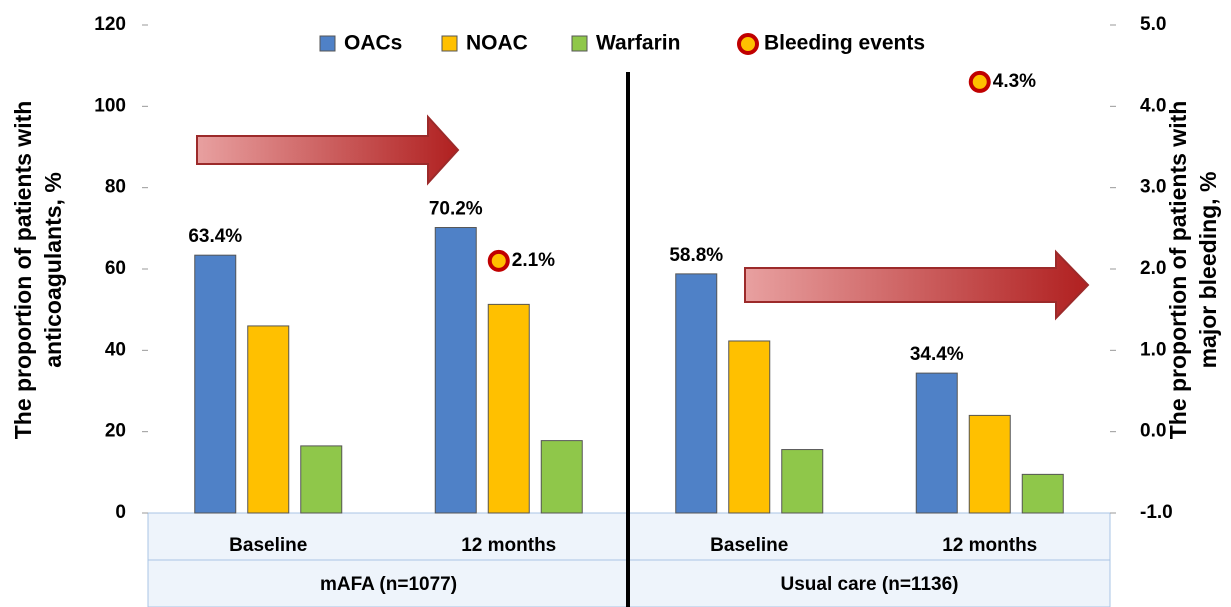 This screenshot has height=607, width=1231. Describe the element at coordinates (110, 105) in the screenshot. I see `y-tick-label: 100` at that location.